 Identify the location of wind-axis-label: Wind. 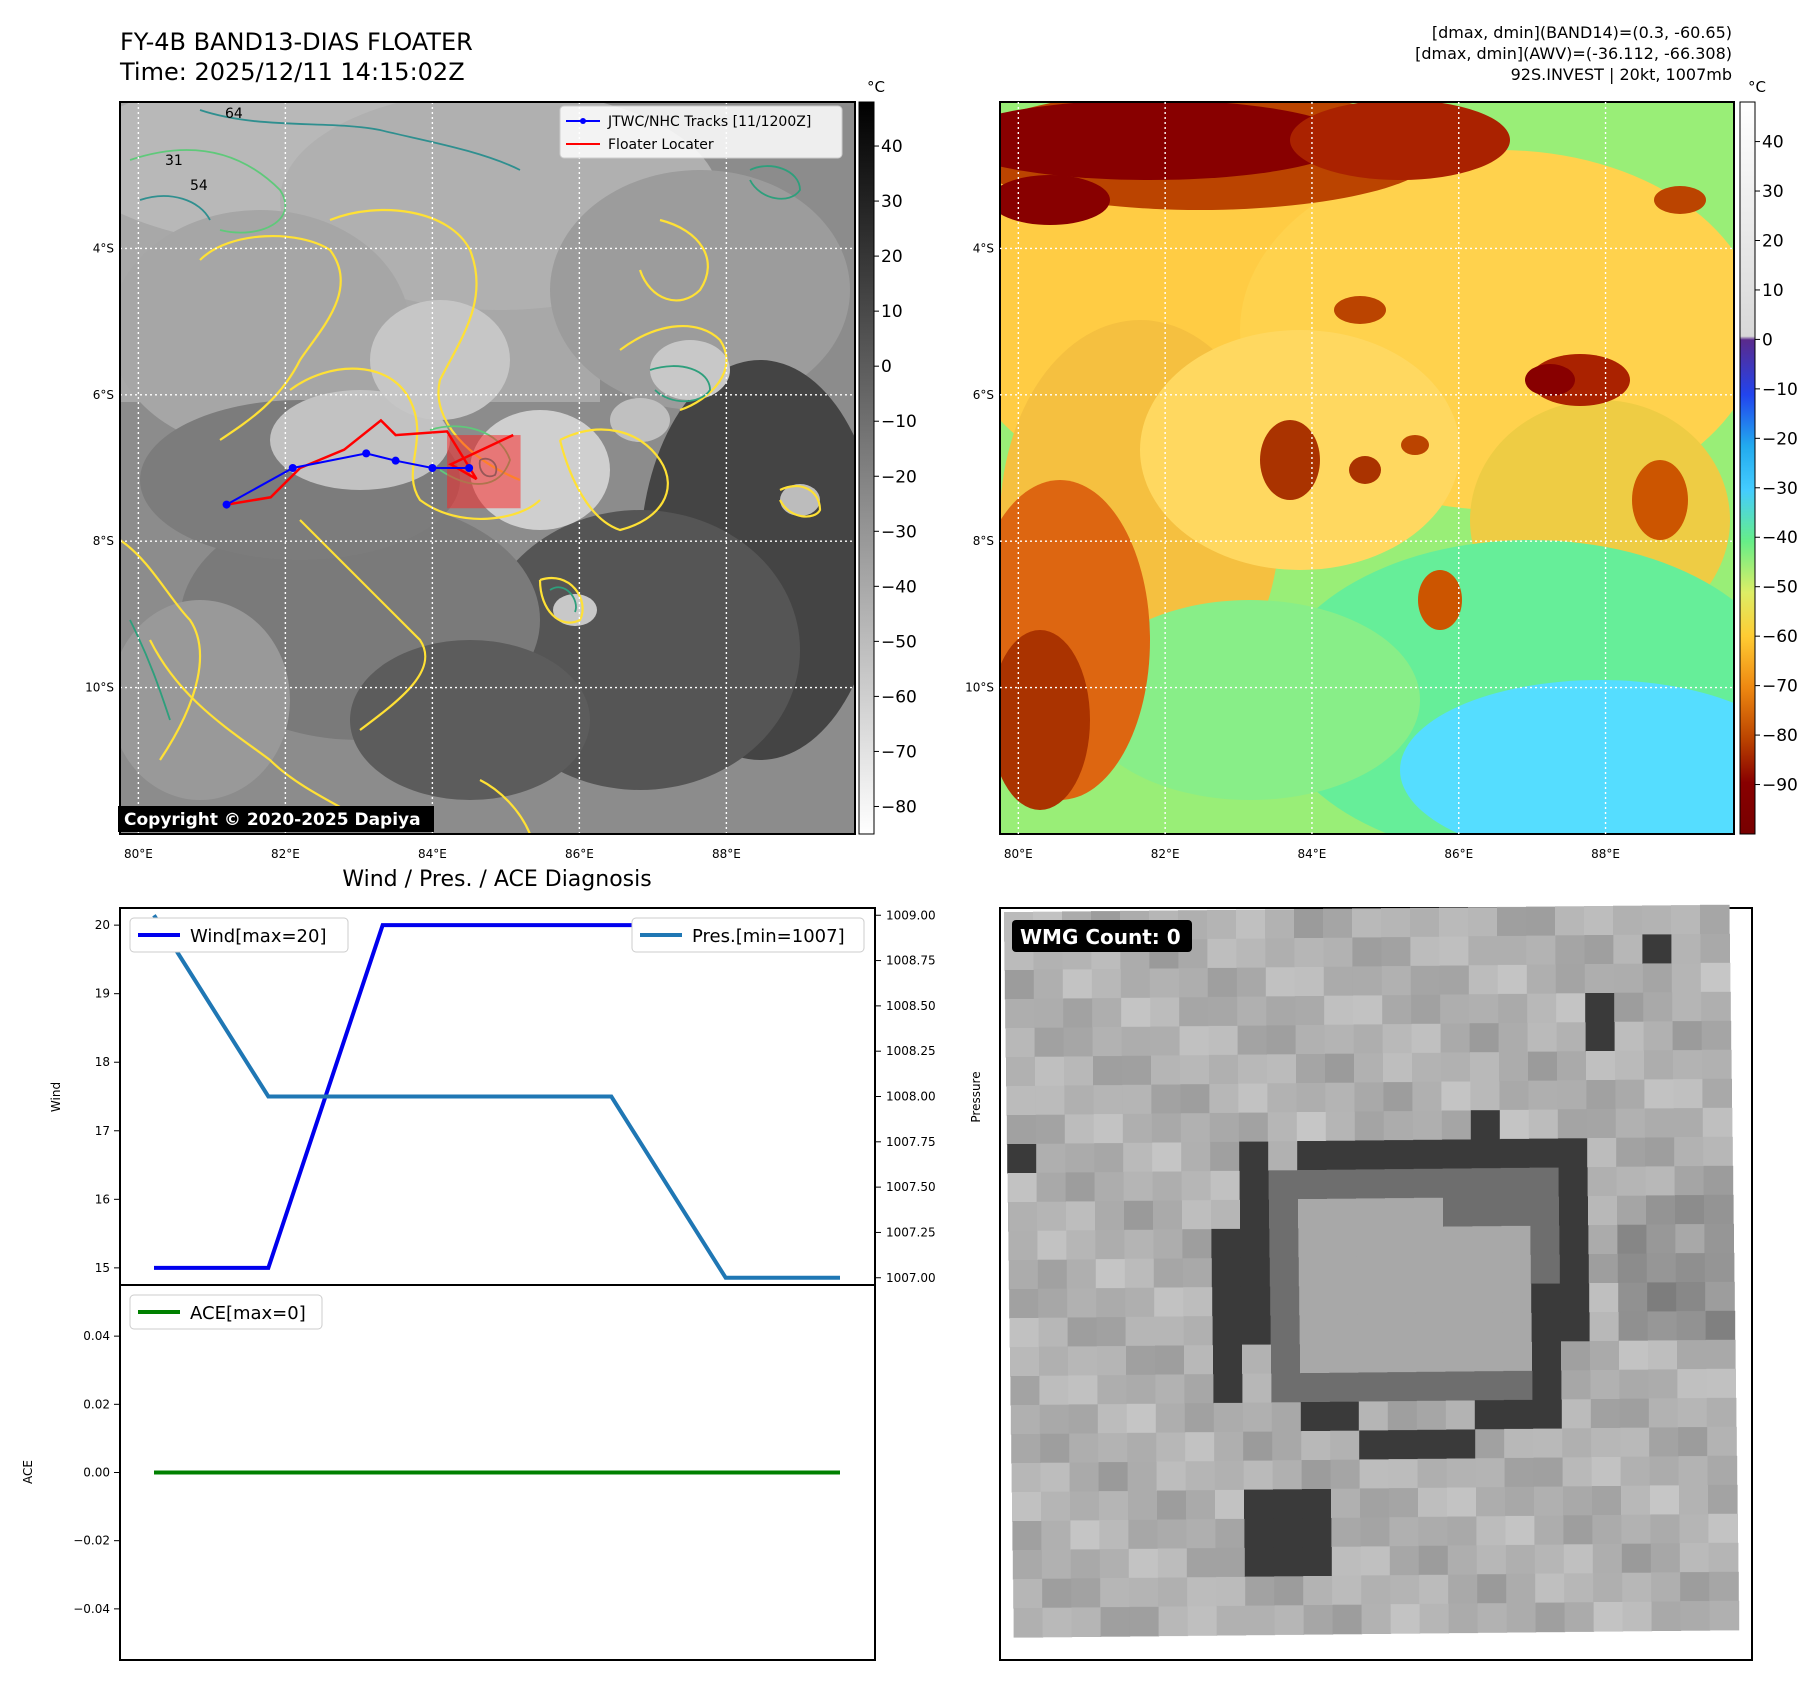
(56, 1097).